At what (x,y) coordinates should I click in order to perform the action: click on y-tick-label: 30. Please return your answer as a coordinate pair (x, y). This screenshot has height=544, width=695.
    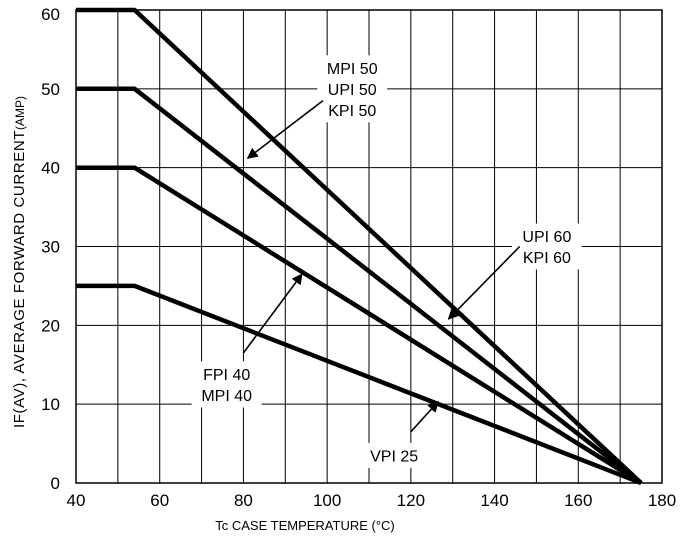
    Looking at the image, I should click on (50, 247).